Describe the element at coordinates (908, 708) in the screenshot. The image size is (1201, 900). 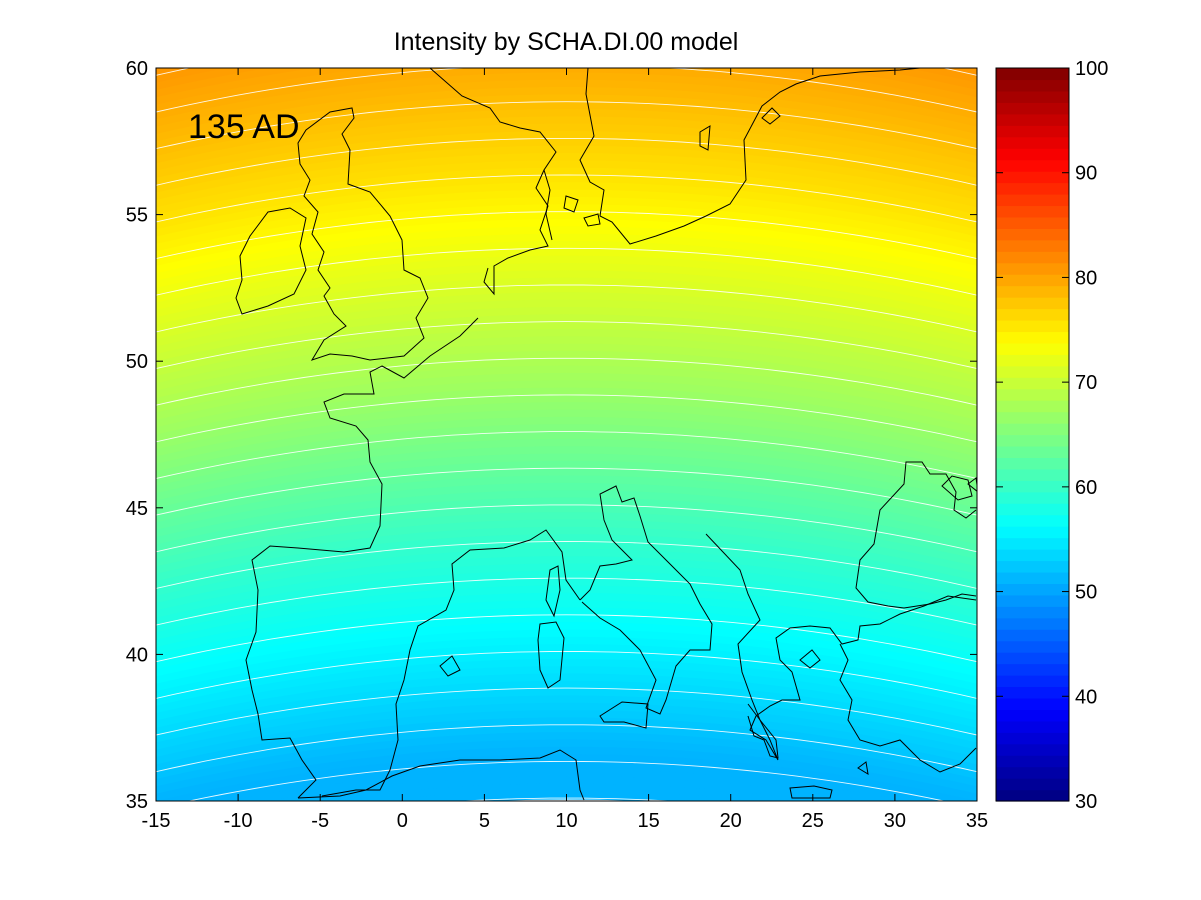
I see `coastline-turkey-aegean` at that location.